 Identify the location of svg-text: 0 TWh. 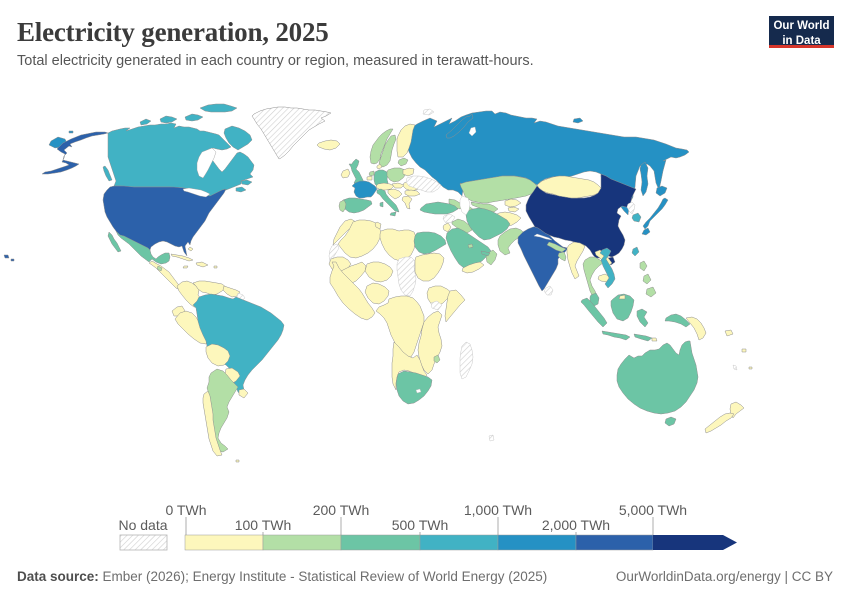
(186, 510).